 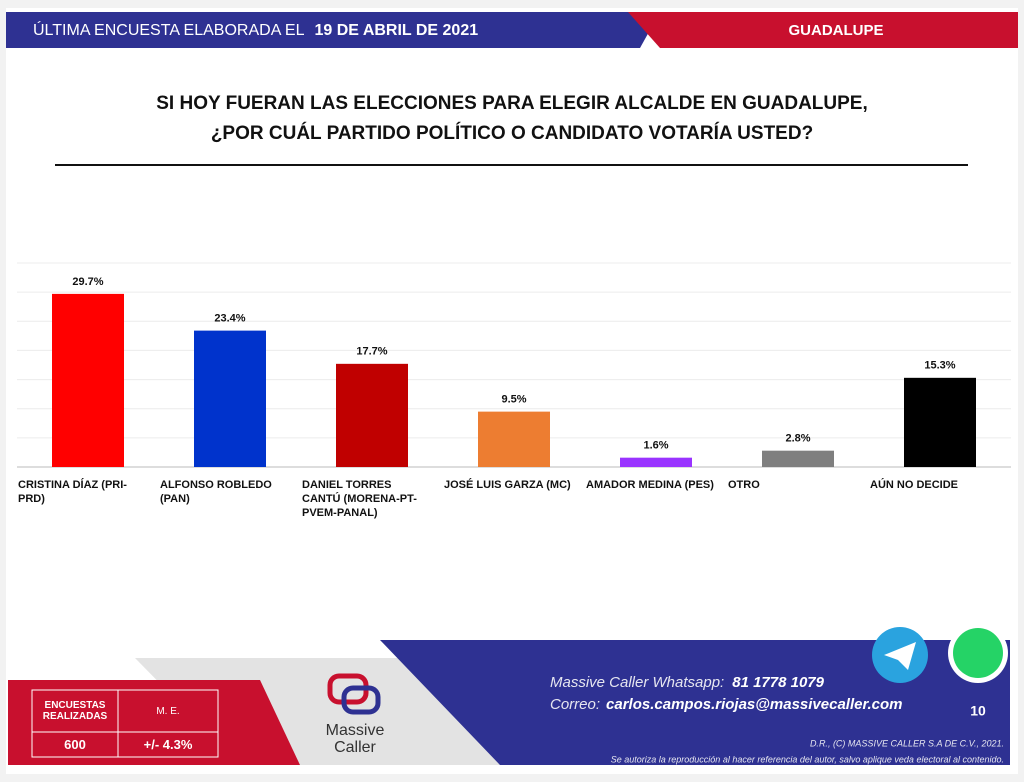 I want to click on x-tick-label: AÚN NO DECIDE, so click(x=914, y=485).